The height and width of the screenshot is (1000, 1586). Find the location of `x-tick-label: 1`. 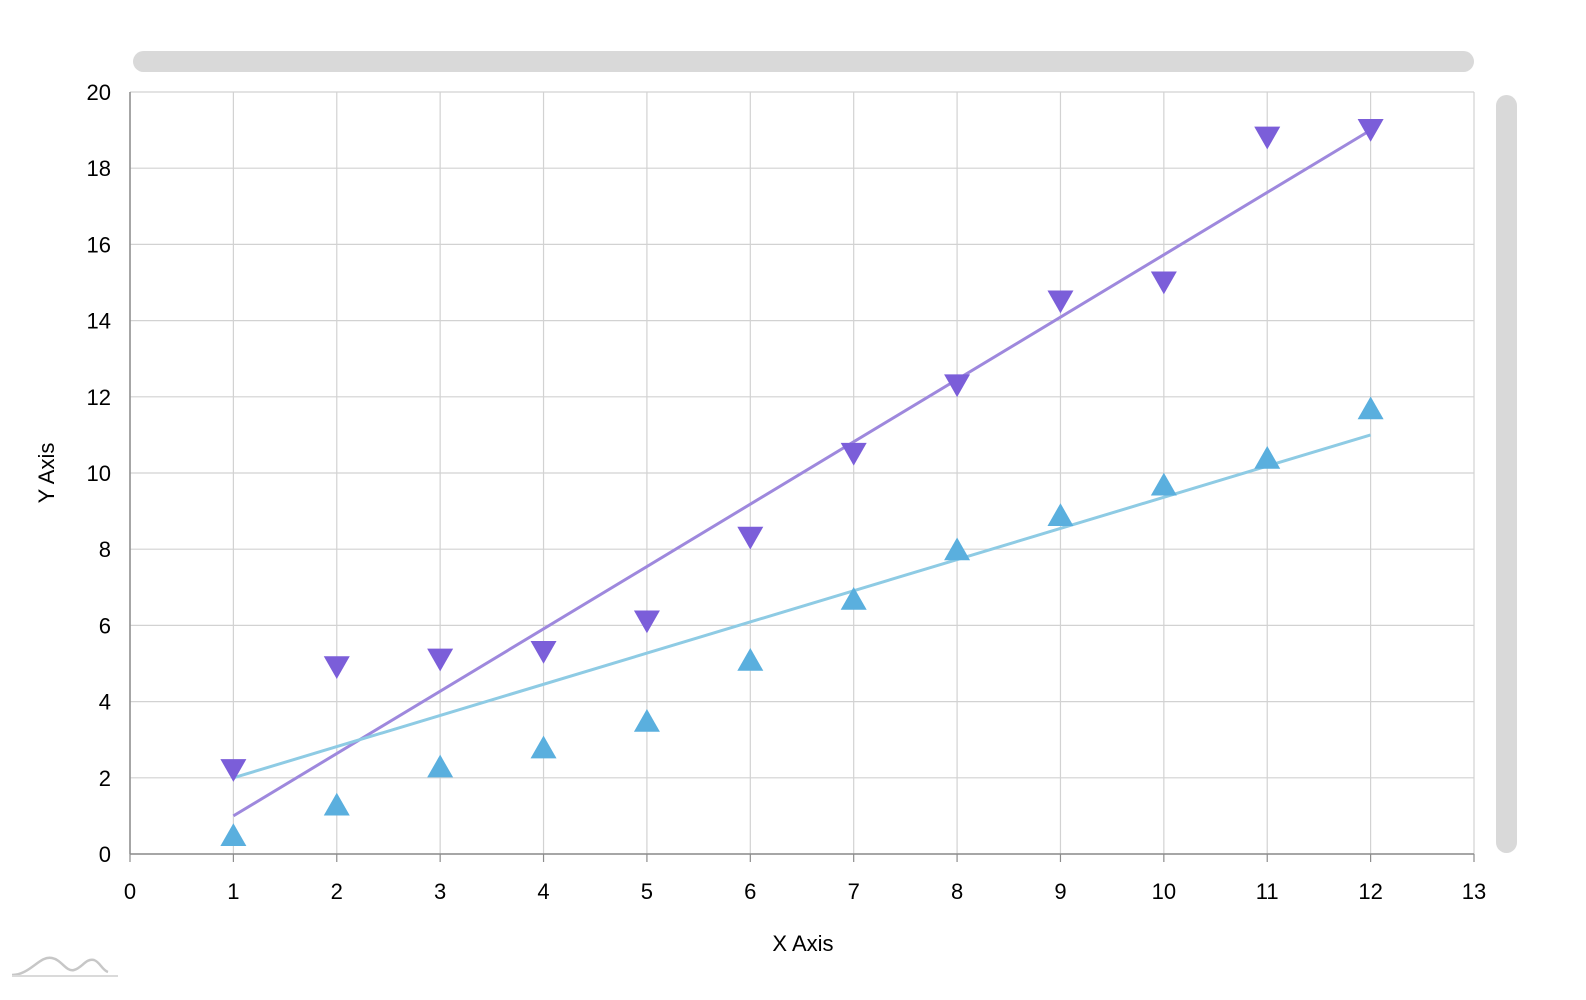

x-tick-label: 1 is located at coordinates (233, 891).